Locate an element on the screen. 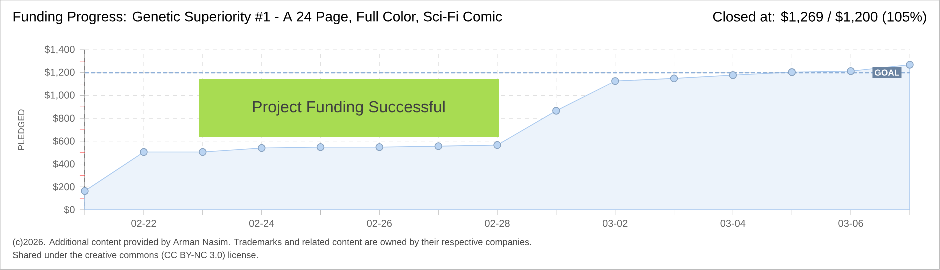  y-tick-label: $200 is located at coordinates (64, 187).